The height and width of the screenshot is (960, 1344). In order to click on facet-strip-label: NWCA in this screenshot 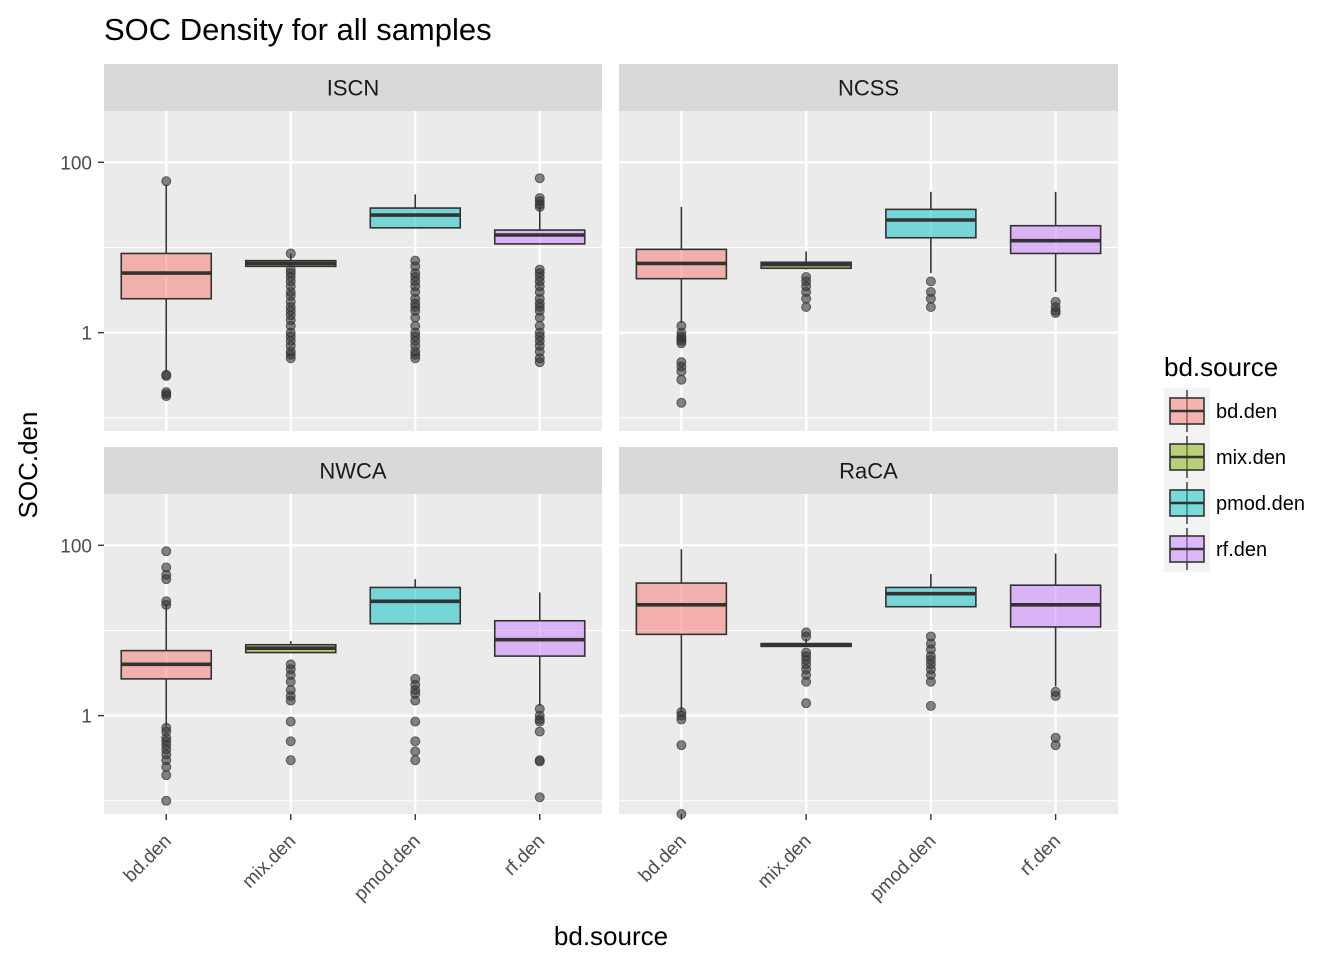, I will do `click(353, 471)`.